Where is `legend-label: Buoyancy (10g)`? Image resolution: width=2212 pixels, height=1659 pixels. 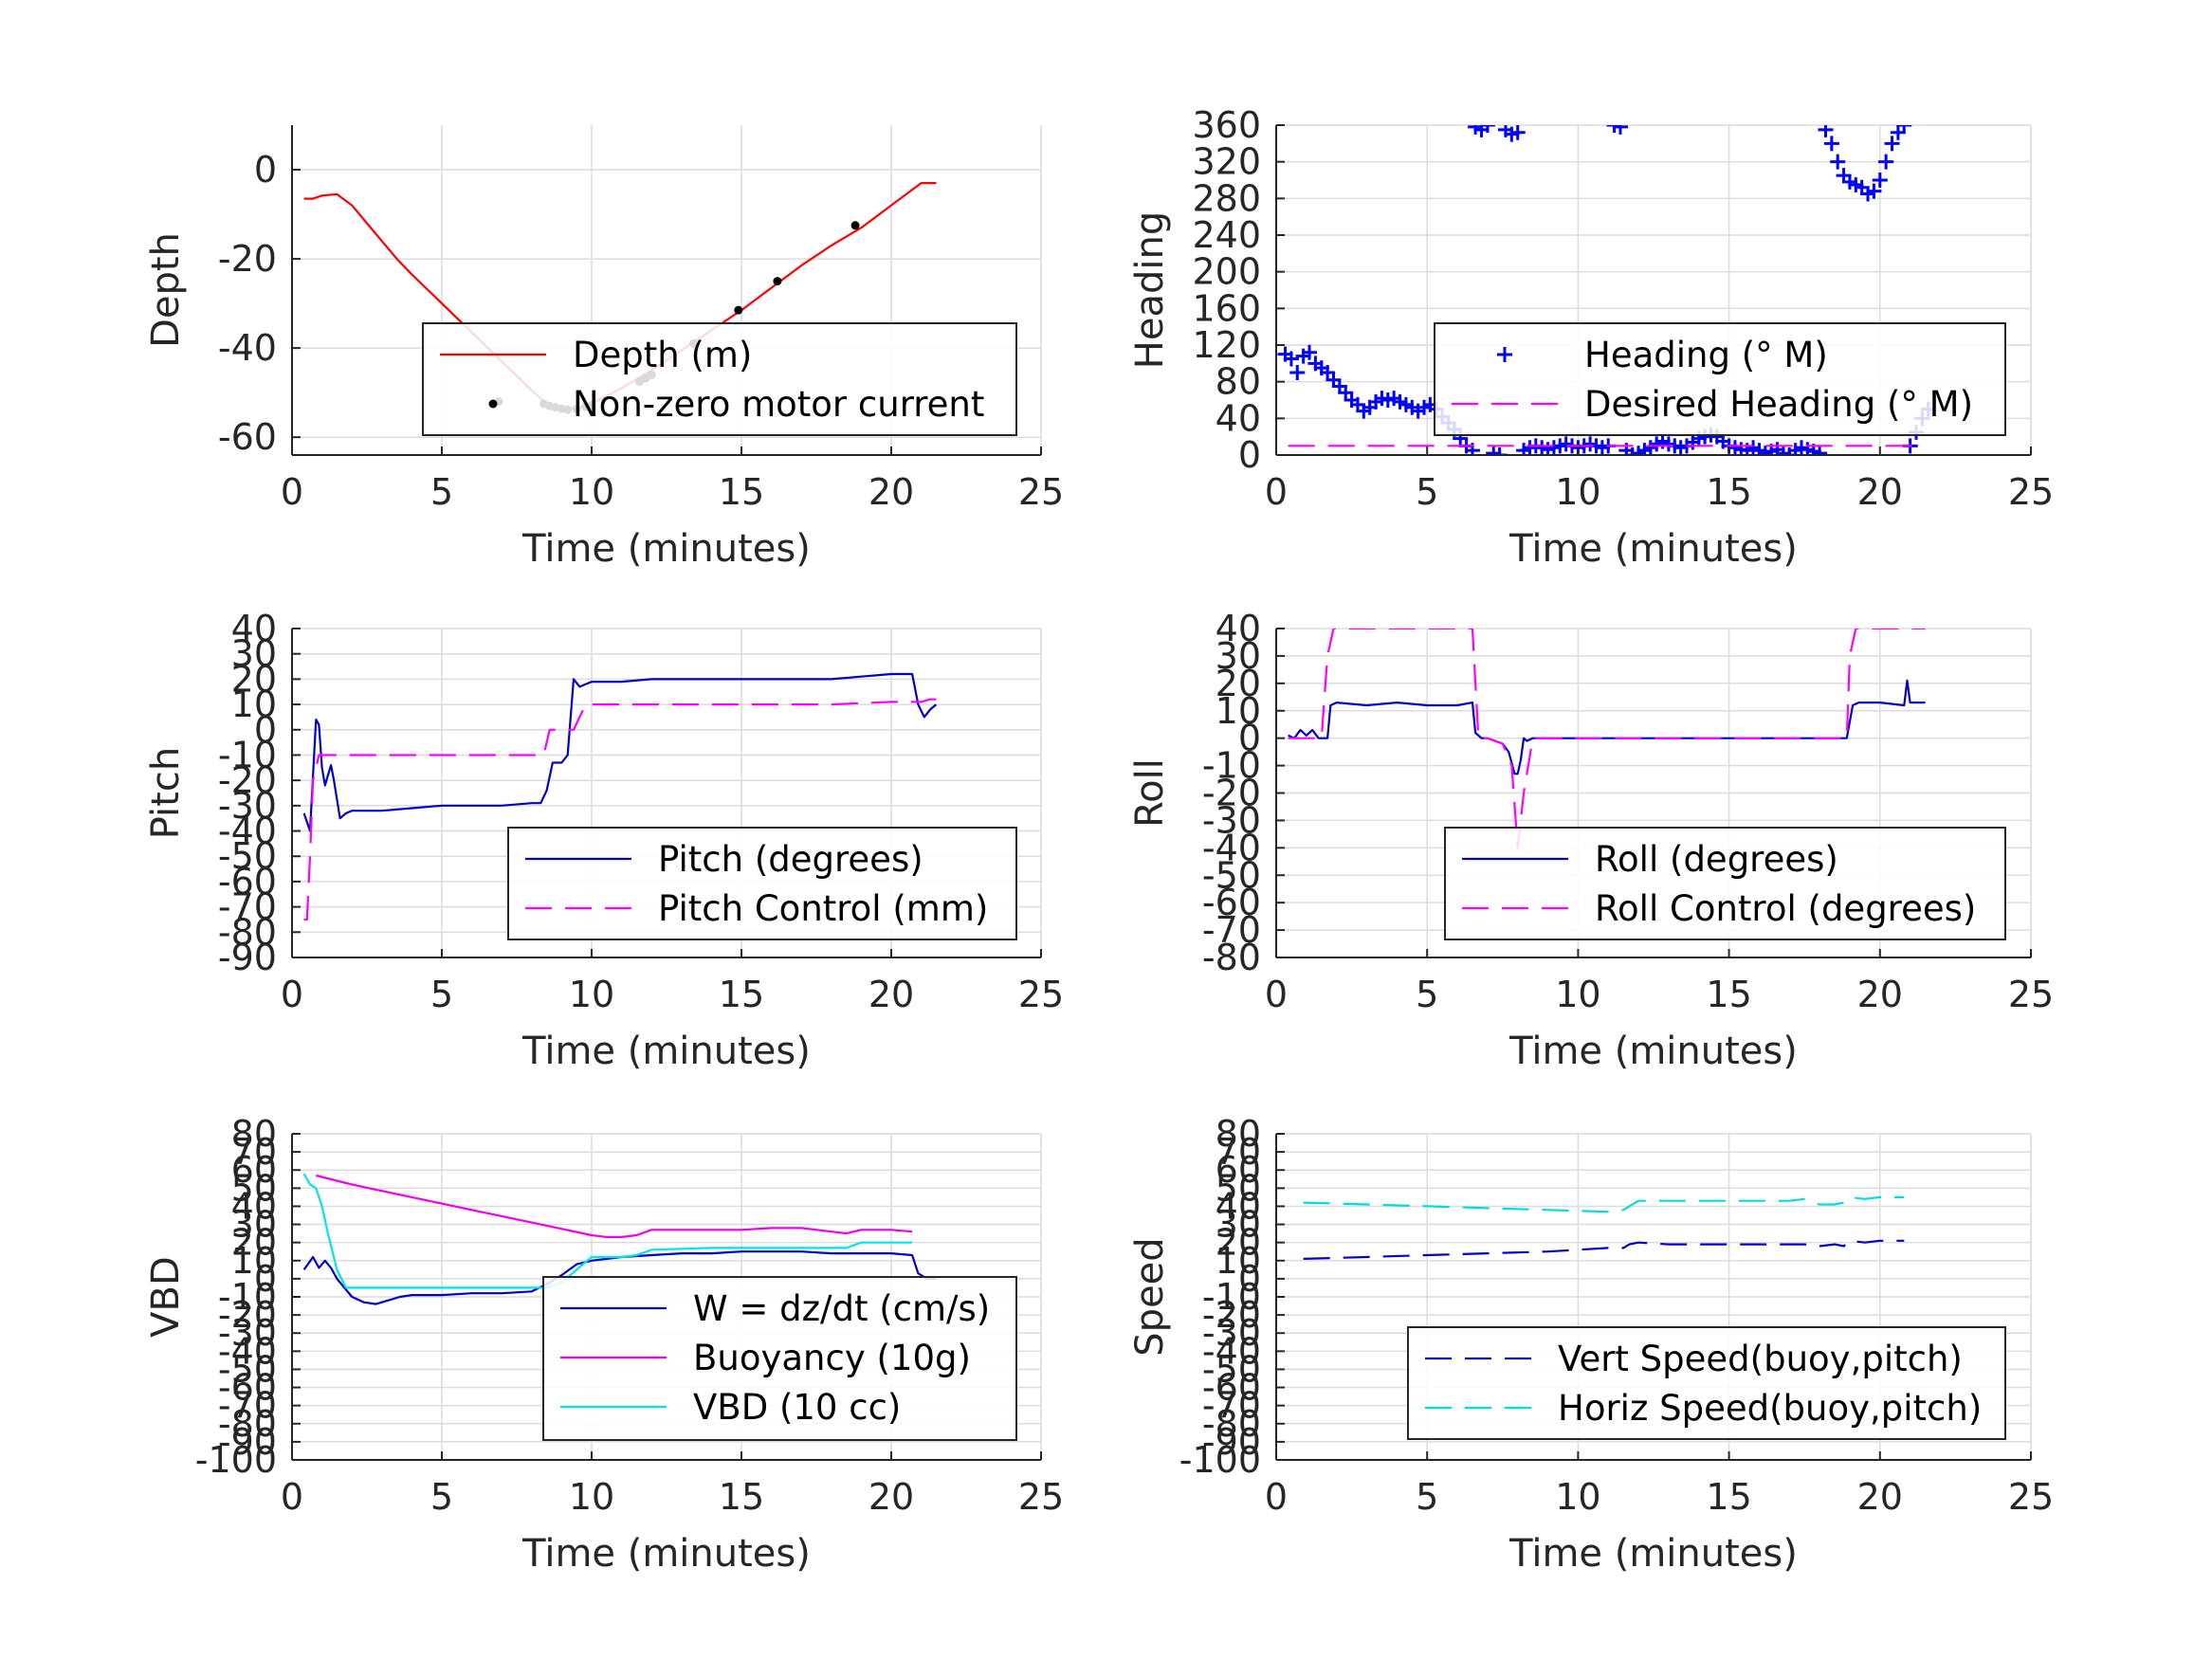
legend-label: Buoyancy (10g) is located at coordinates (832, 1358).